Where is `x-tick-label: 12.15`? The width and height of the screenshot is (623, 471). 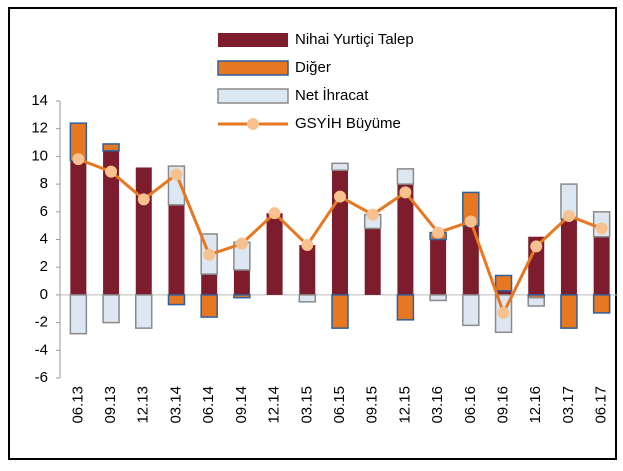
x-tick-label: 12.15 is located at coordinates (404, 405).